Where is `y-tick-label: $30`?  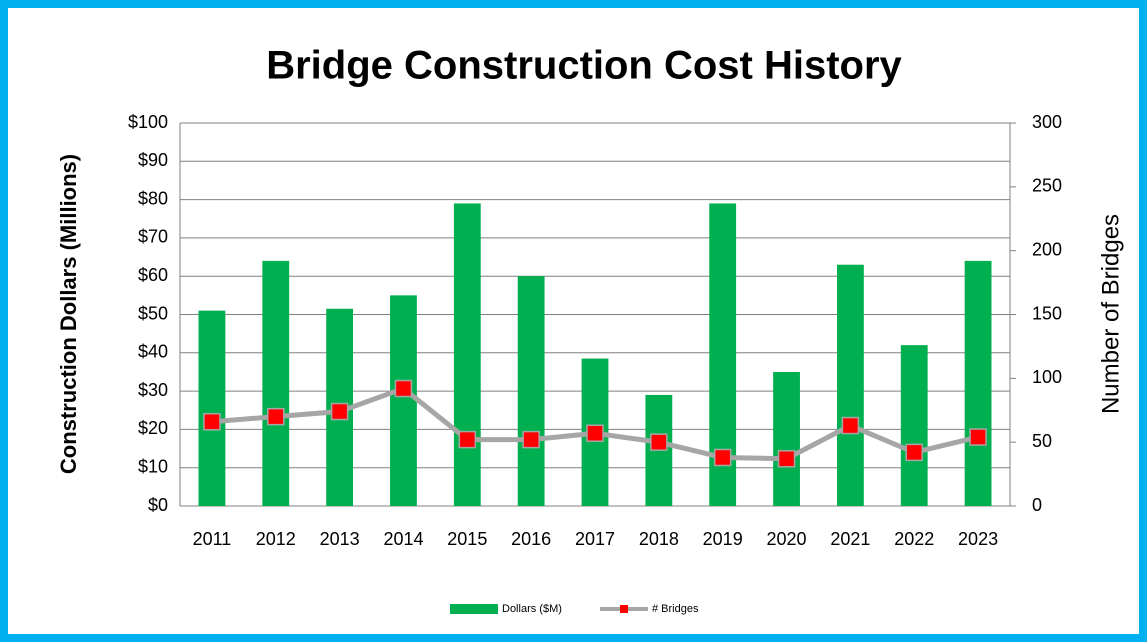 y-tick-label: $30 is located at coordinates (153, 390).